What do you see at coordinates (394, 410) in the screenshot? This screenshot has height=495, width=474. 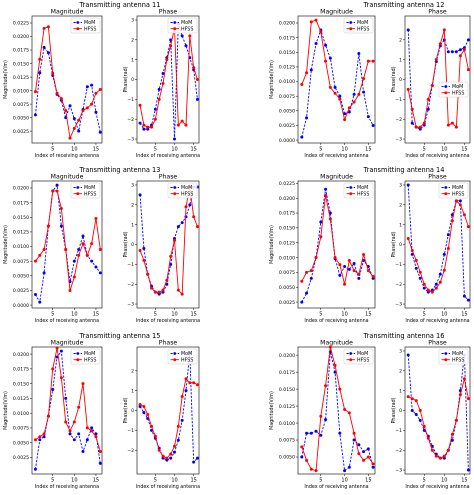 I see `y-axis-label: Phase(rad)` at bounding box center [394, 410].